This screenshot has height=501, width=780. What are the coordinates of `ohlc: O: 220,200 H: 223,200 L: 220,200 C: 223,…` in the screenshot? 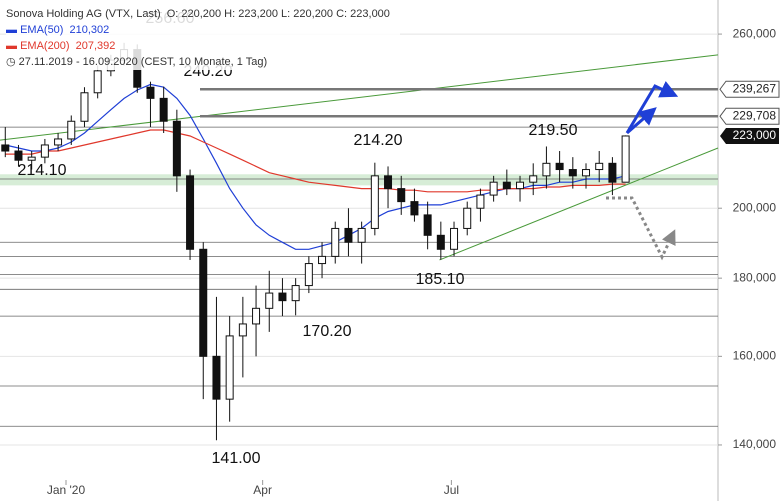 It's located at (278, 14).